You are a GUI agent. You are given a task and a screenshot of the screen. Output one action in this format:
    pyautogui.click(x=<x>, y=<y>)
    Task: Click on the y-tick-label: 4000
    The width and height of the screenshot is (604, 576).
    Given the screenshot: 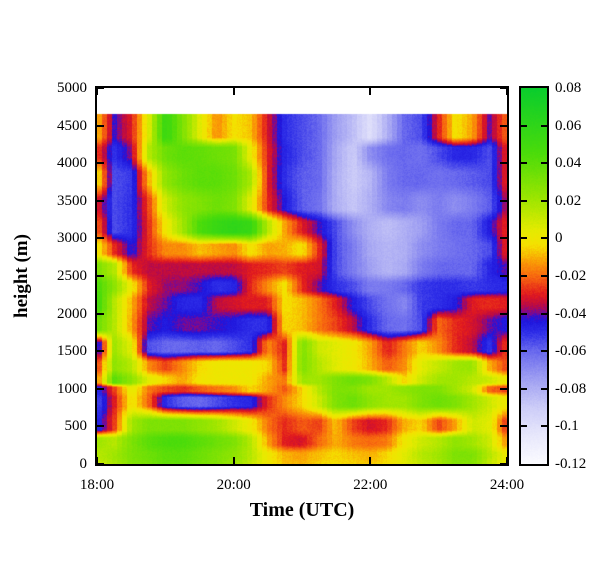 What is the action you would take?
    pyautogui.click(x=72, y=163)
    